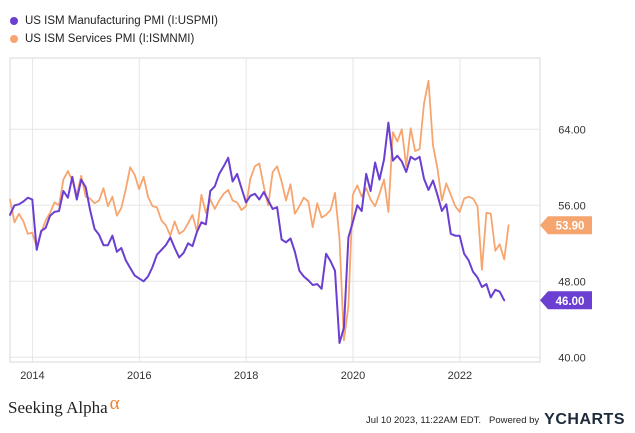 This screenshot has height=433, width=635. What do you see at coordinates (572, 358) in the screenshot?
I see `y-tick-label: 40.00` at bounding box center [572, 358].